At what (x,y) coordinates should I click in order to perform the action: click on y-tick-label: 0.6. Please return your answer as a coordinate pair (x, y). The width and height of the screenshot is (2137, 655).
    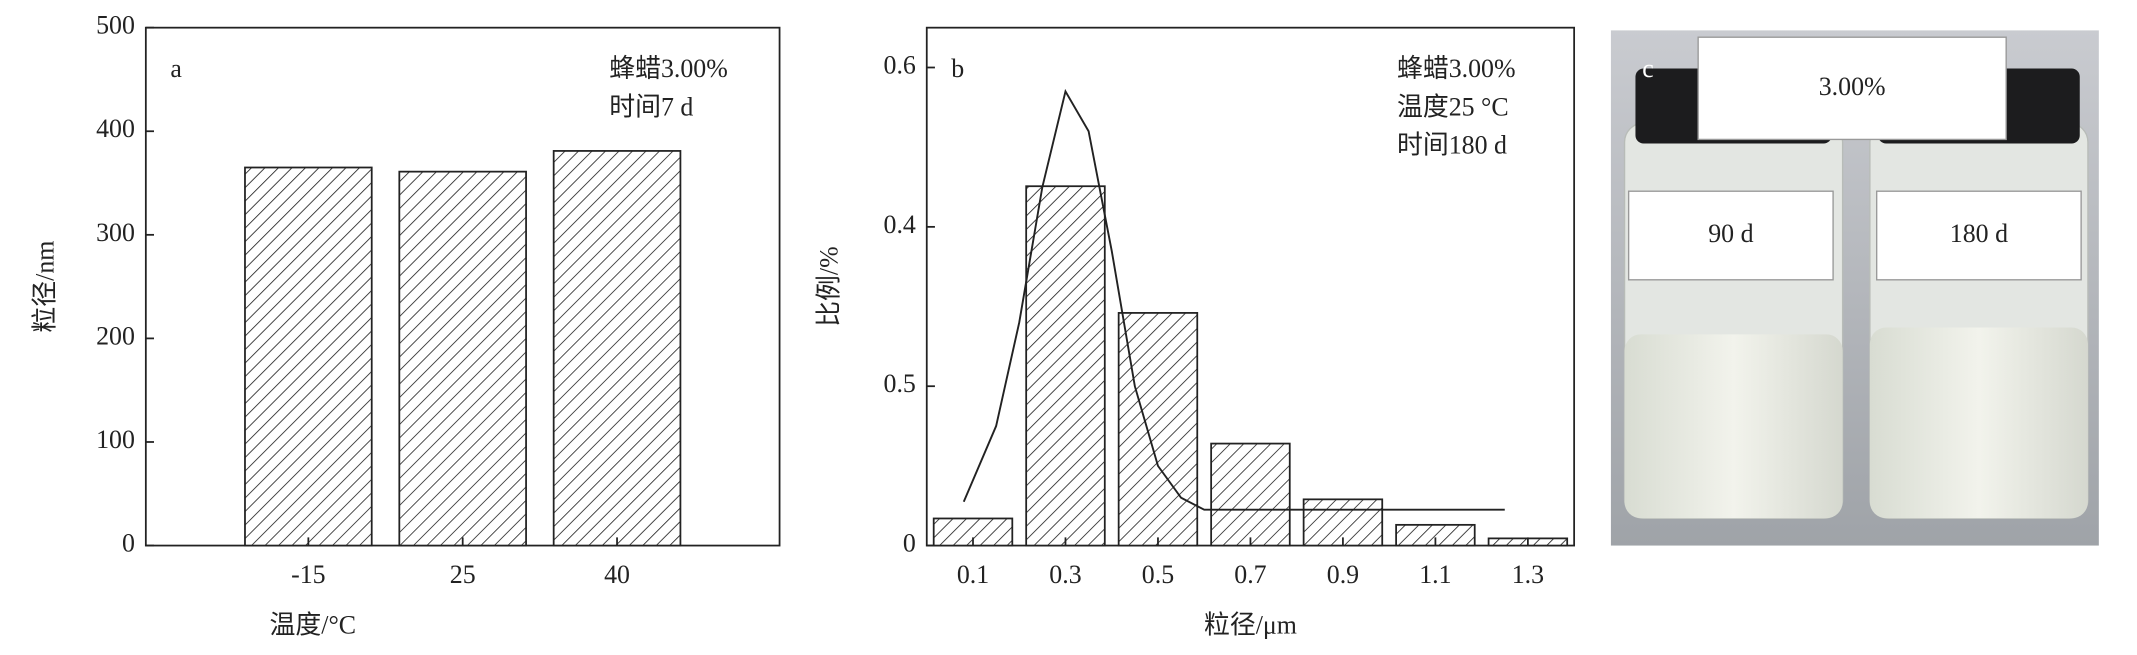
    Looking at the image, I should click on (900, 64).